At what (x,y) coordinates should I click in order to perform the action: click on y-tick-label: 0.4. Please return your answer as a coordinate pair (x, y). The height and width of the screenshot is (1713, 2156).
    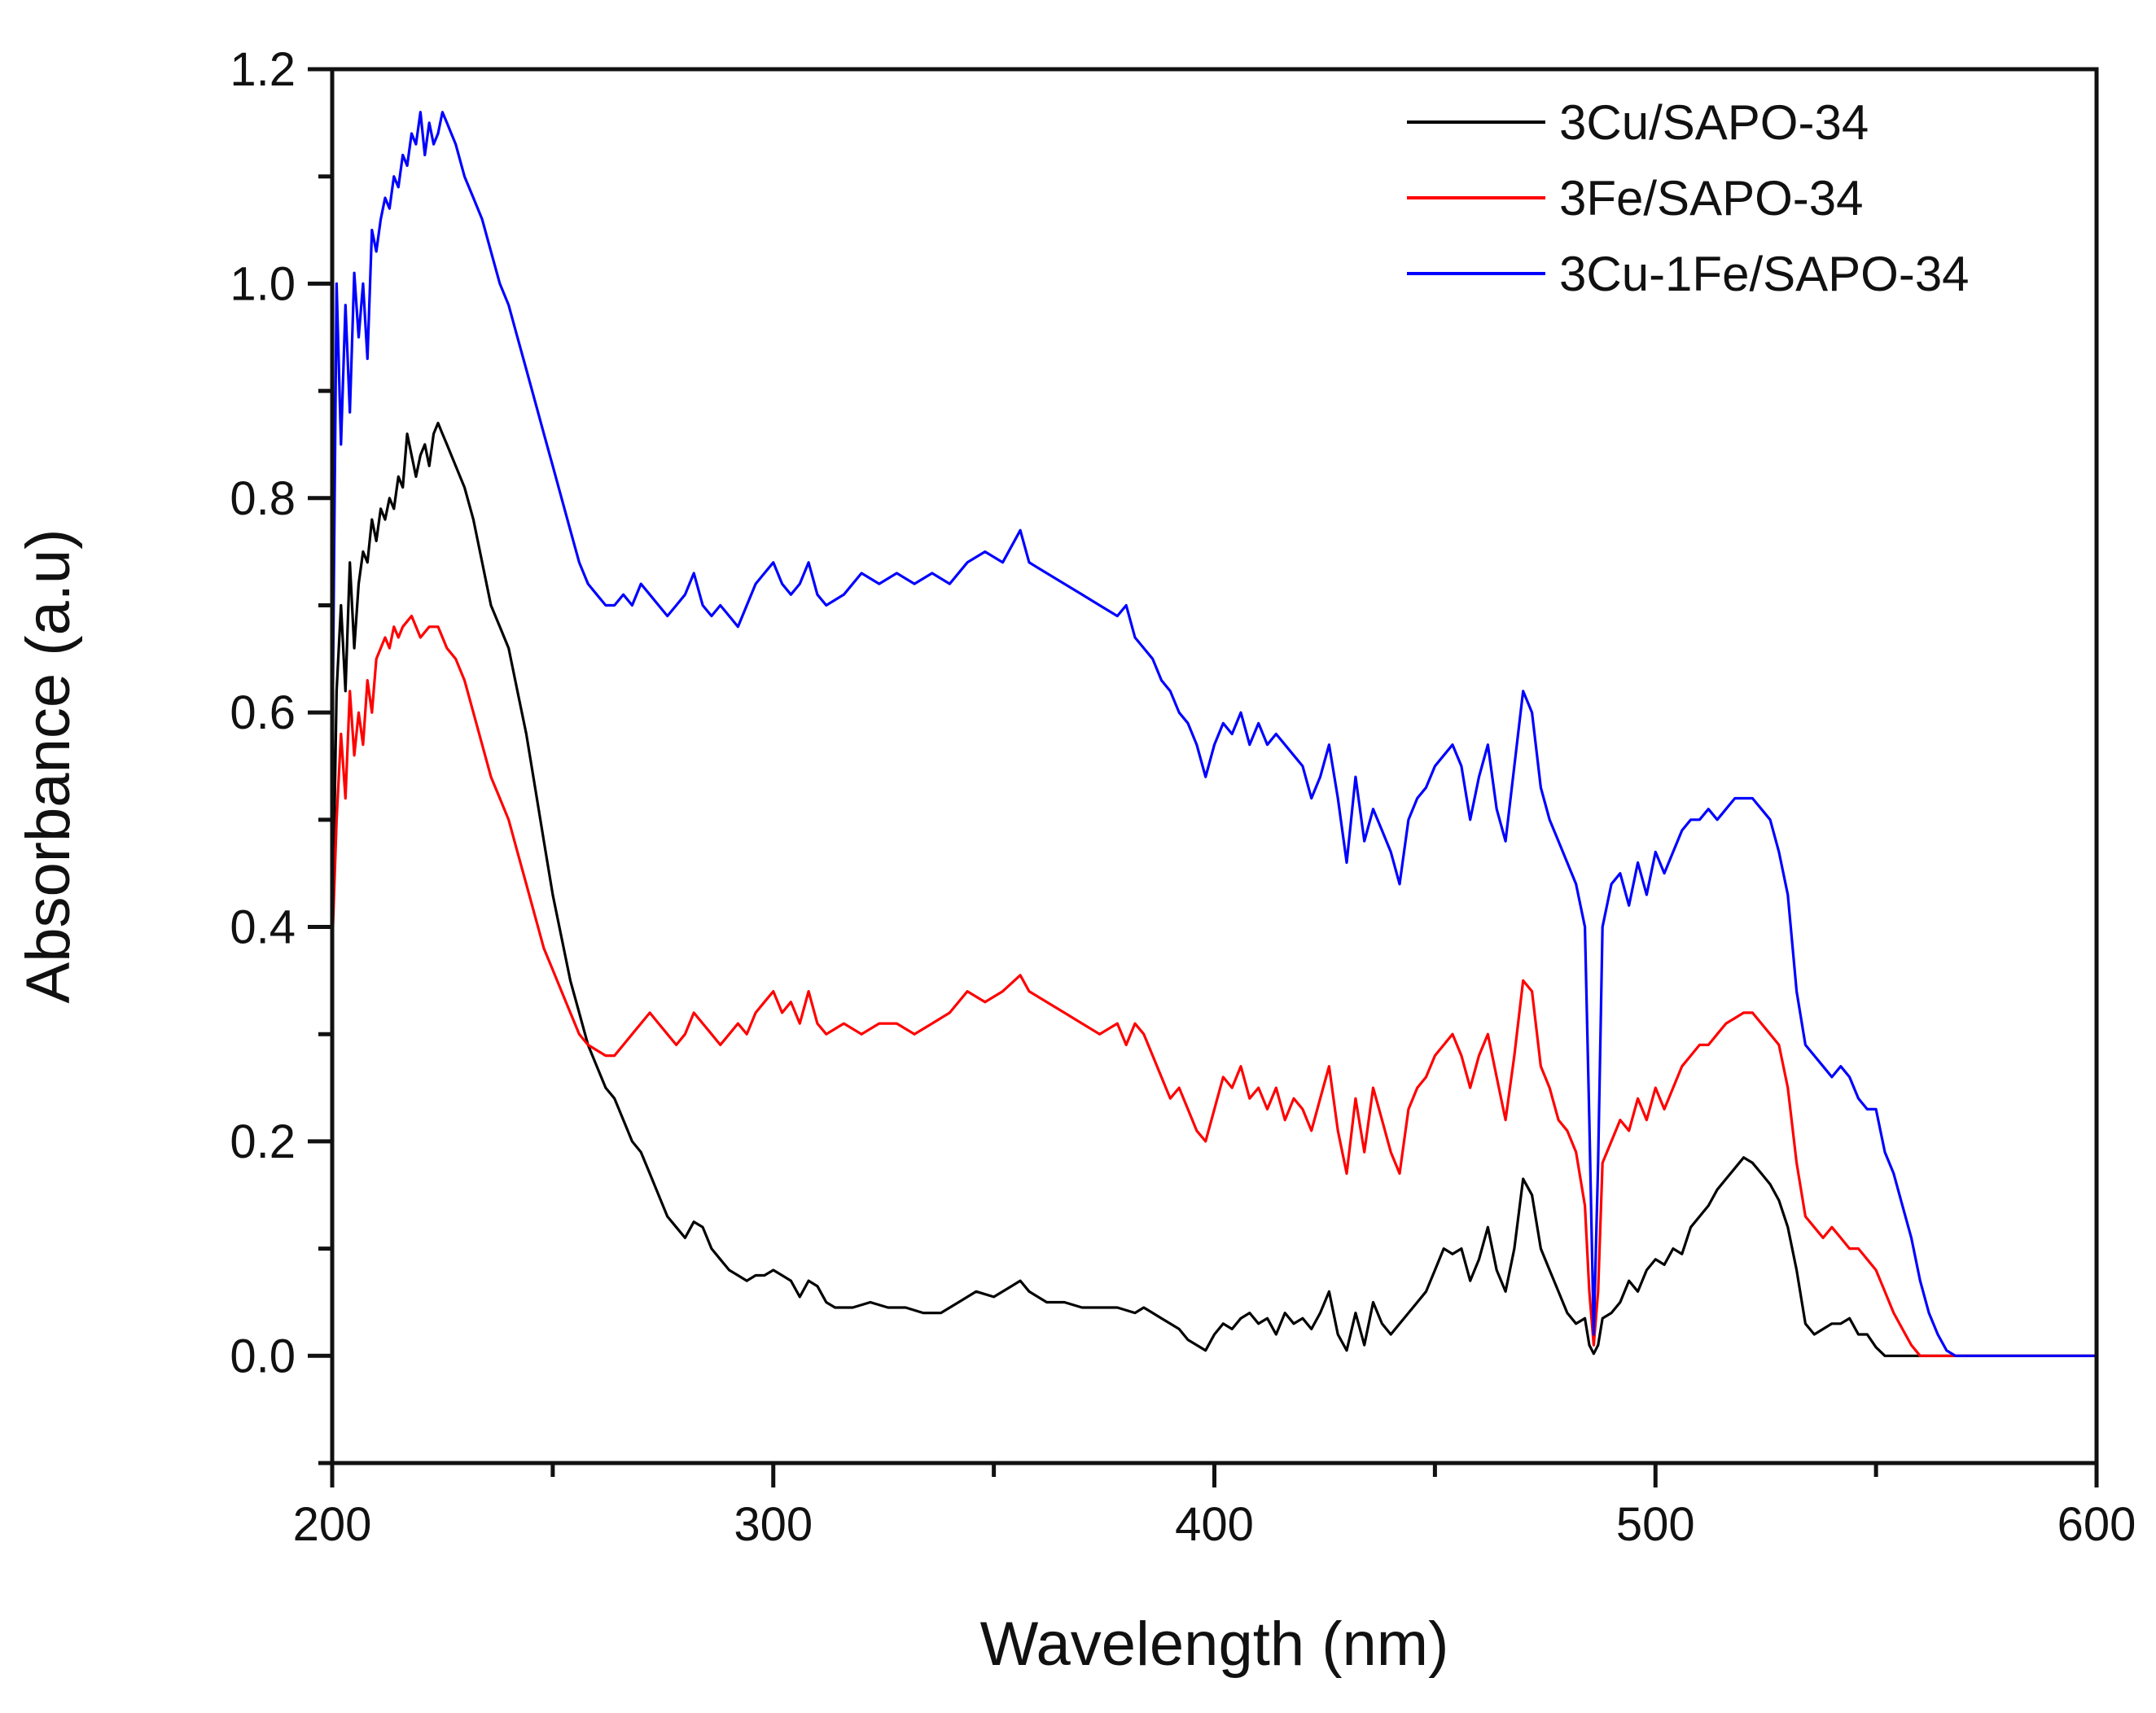
    Looking at the image, I should click on (263, 928).